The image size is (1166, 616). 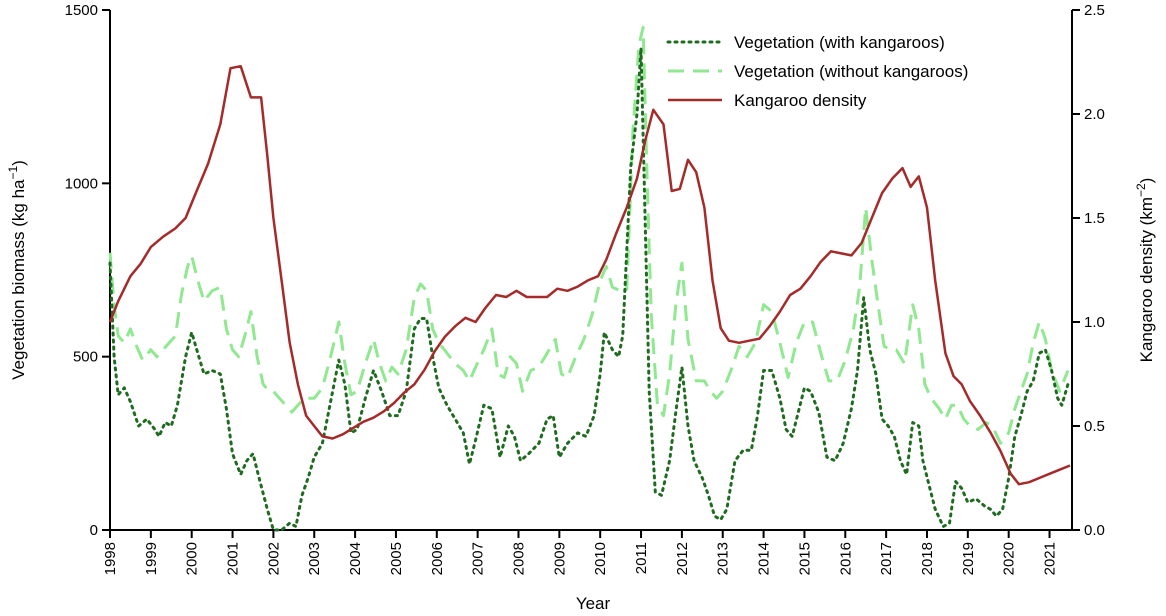 I want to click on y-right-tick-label: 1.5, so click(x=1094, y=218).